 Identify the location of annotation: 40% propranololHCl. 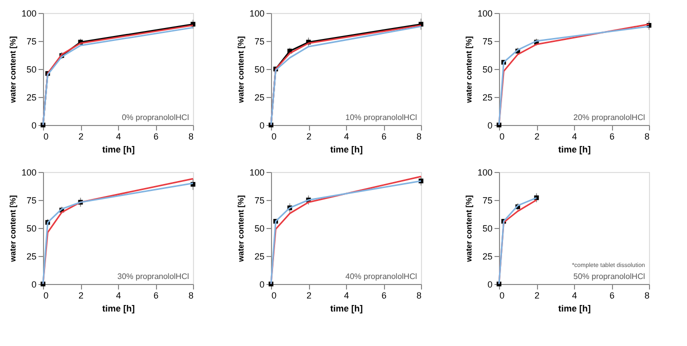
(381, 276).